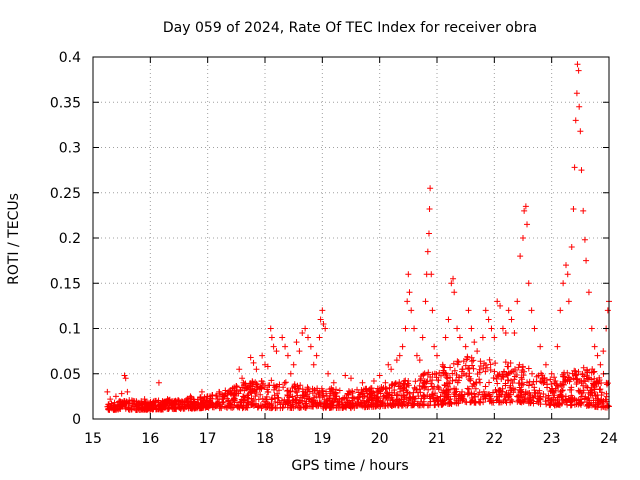  Describe the element at coordinates (380, 439) in the screenshot. I see `x-tick-label: 20` at that location.